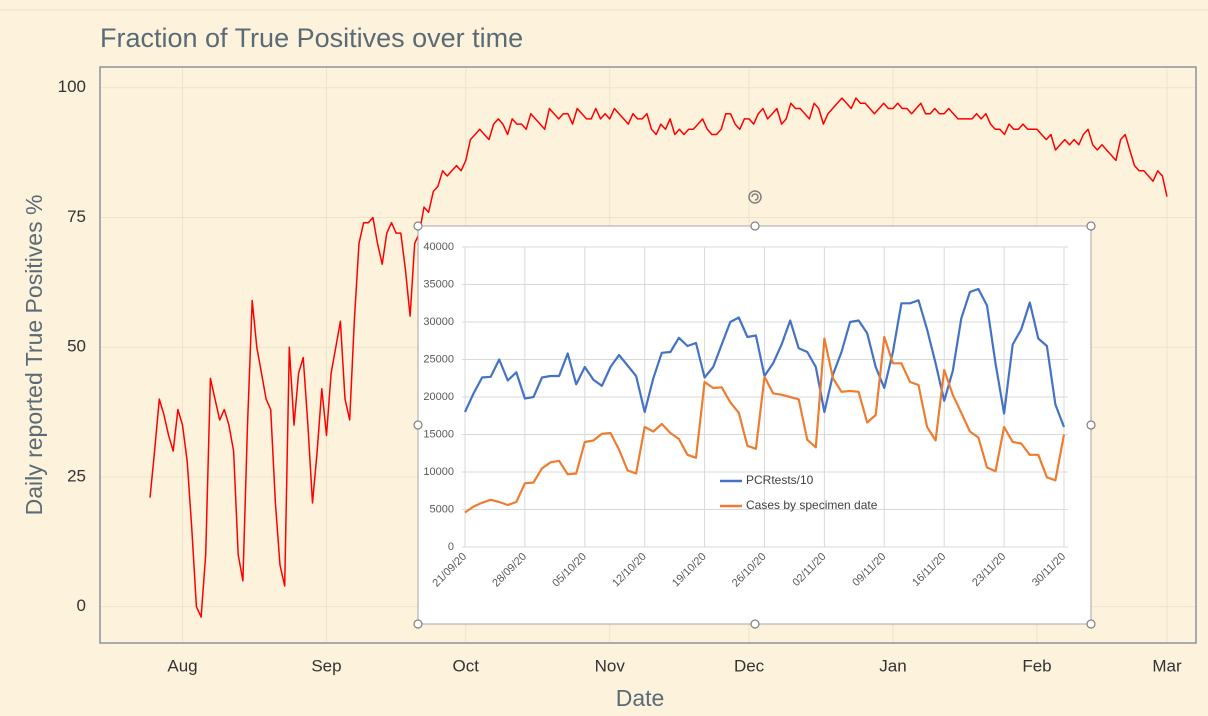  What do you see at coordinates (438, 472) in the screenshot?
I see `y-tick-label: 10000` at bounding box center [438, 472].